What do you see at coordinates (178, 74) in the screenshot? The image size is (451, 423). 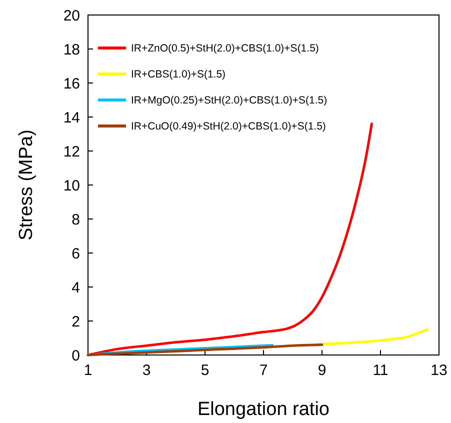 I see `legend-label: IR+CBS(1.0)+S(1.5)` at bounding box center [178, 74].